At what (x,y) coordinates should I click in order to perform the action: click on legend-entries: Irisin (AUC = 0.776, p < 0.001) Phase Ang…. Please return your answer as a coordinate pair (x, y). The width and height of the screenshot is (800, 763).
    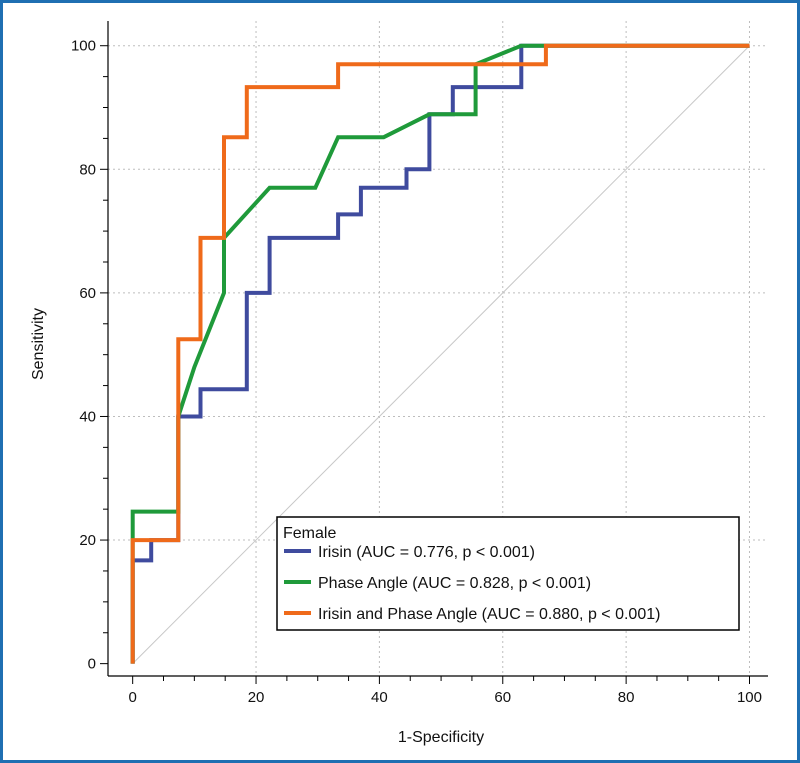
    Looking at the image, I should click on (472, 583).